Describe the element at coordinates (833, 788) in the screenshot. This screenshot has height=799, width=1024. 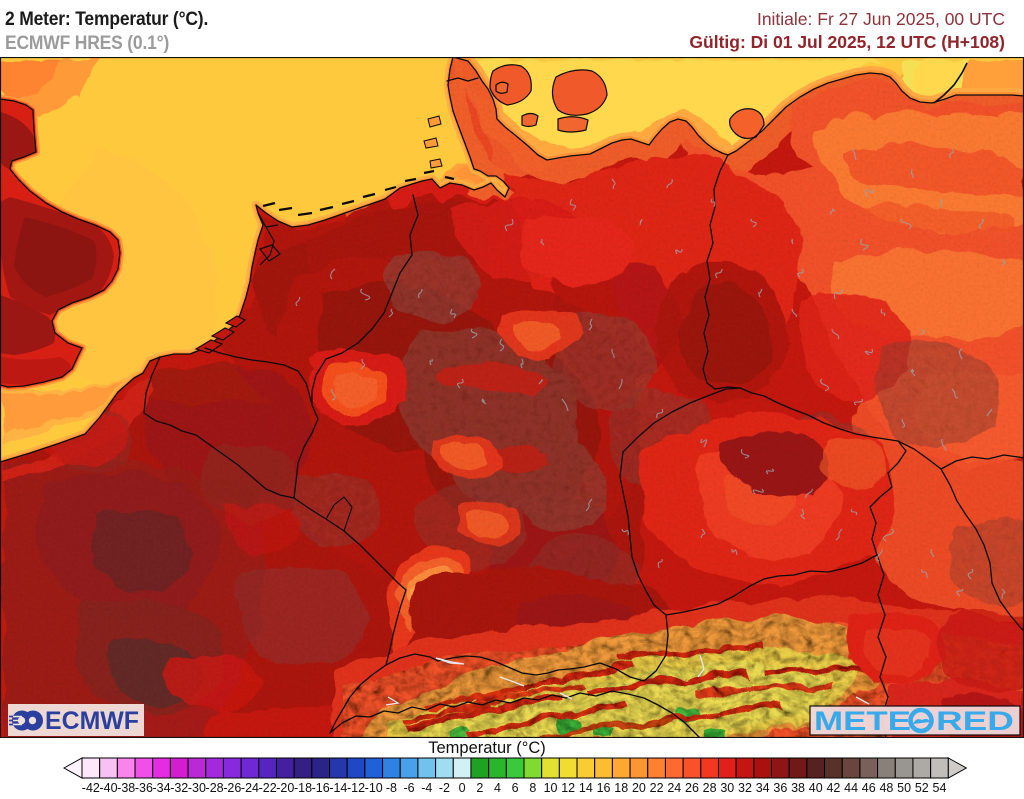
I see `svg-text: 42` at that location.